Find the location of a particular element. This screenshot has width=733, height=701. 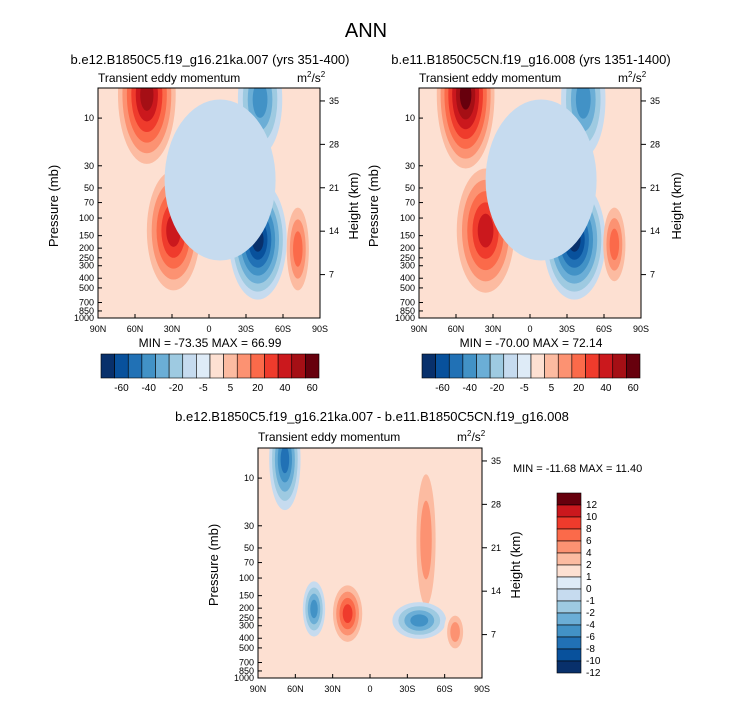

colorbar-label: -12 is located at coordinates (593, 673).